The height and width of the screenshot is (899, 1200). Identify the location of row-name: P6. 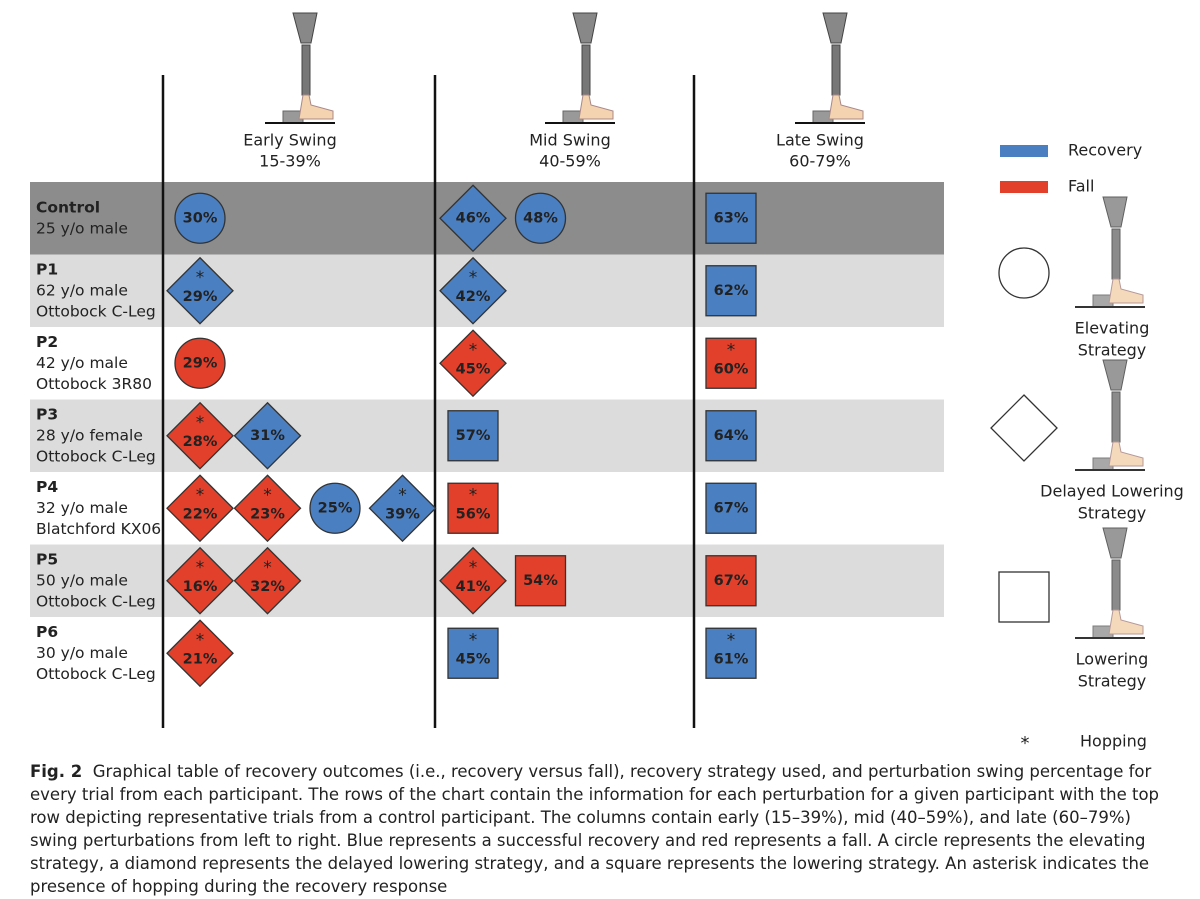
(47, 632).